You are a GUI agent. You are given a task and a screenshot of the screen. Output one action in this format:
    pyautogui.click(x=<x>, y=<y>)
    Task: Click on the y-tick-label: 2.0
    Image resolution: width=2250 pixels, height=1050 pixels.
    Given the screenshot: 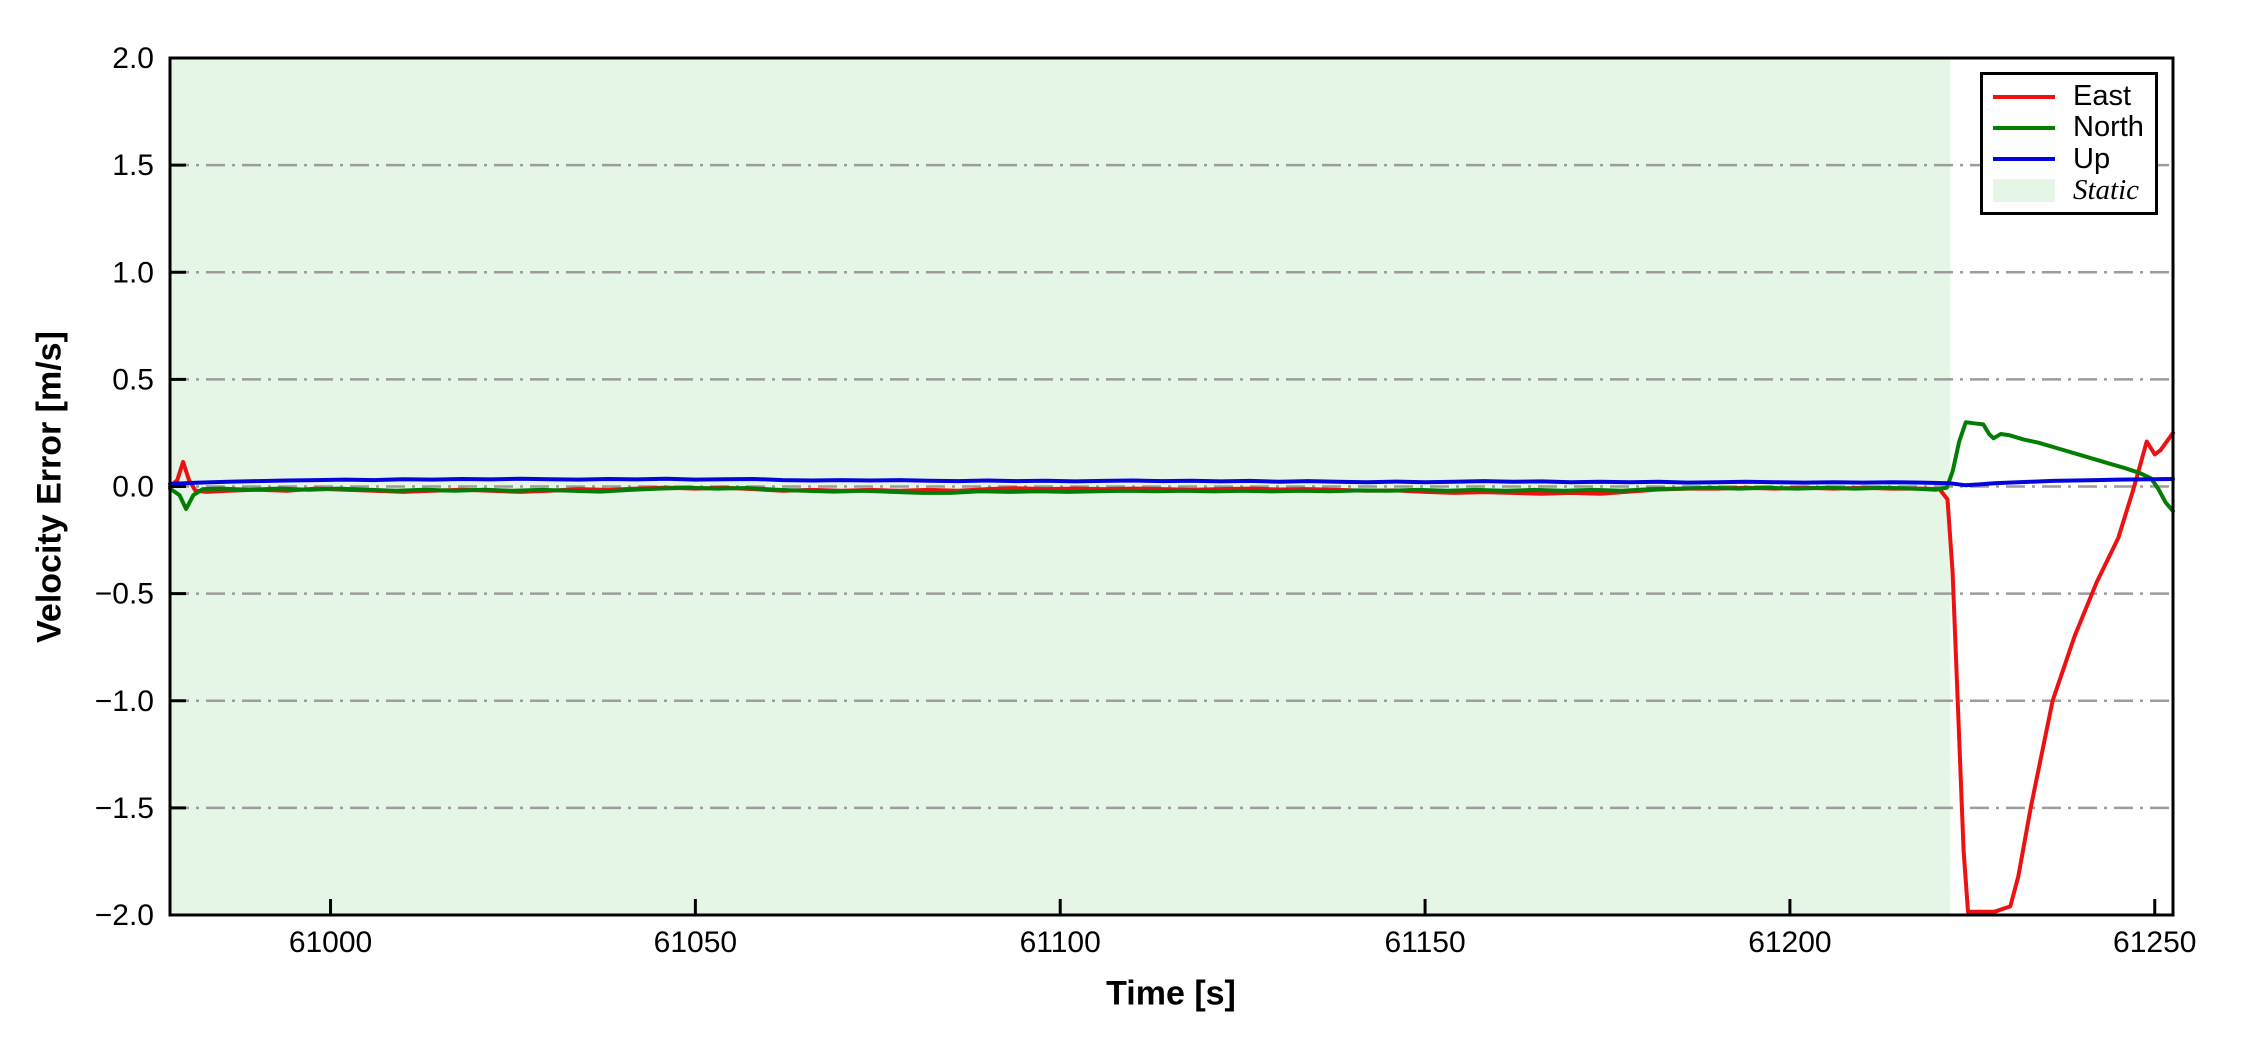 What is the action you would take?
    pyautogui.click(x=133, y=58)
    